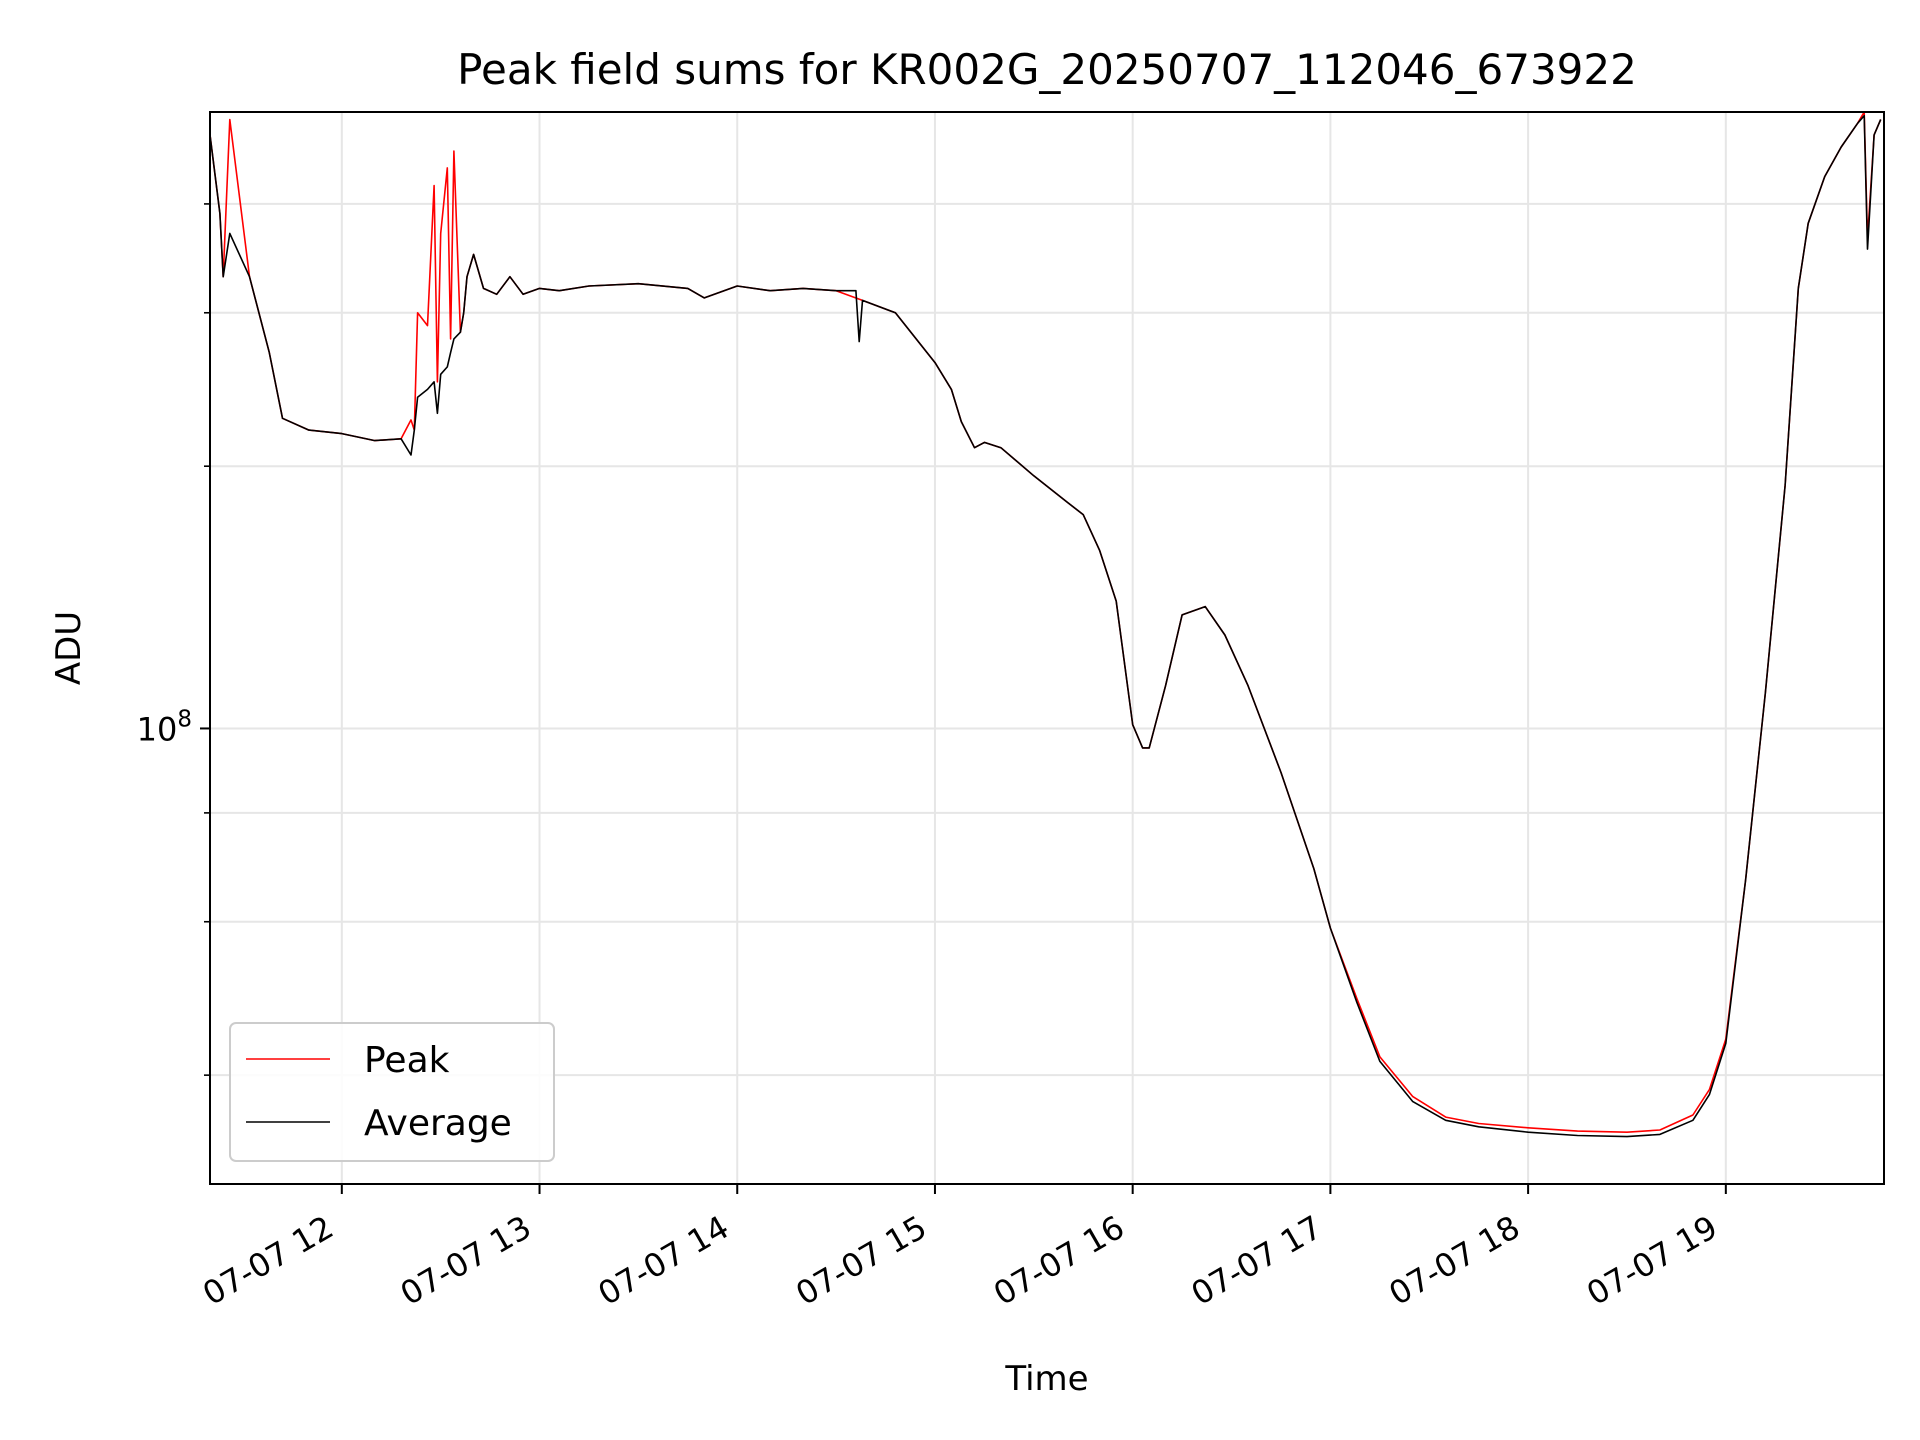 The height and width of the screenshot is (1440, 1920). Describe the element at coordinates (164, 727) in the screenshot. I see `y-tick-label: 108` at that location.